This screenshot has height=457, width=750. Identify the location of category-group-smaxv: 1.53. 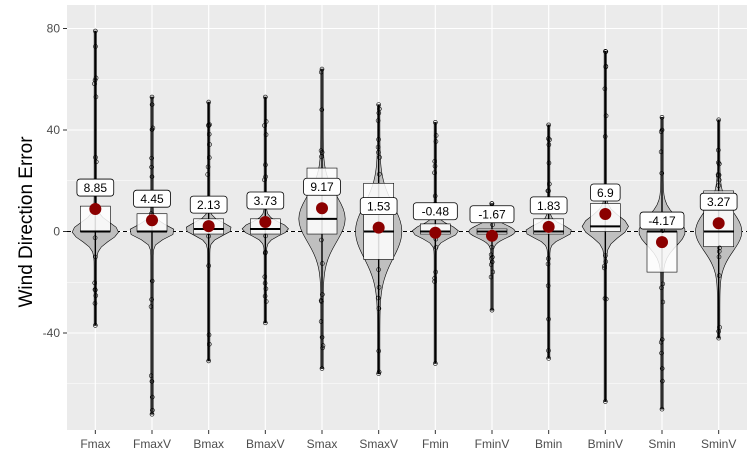
(379, 239).